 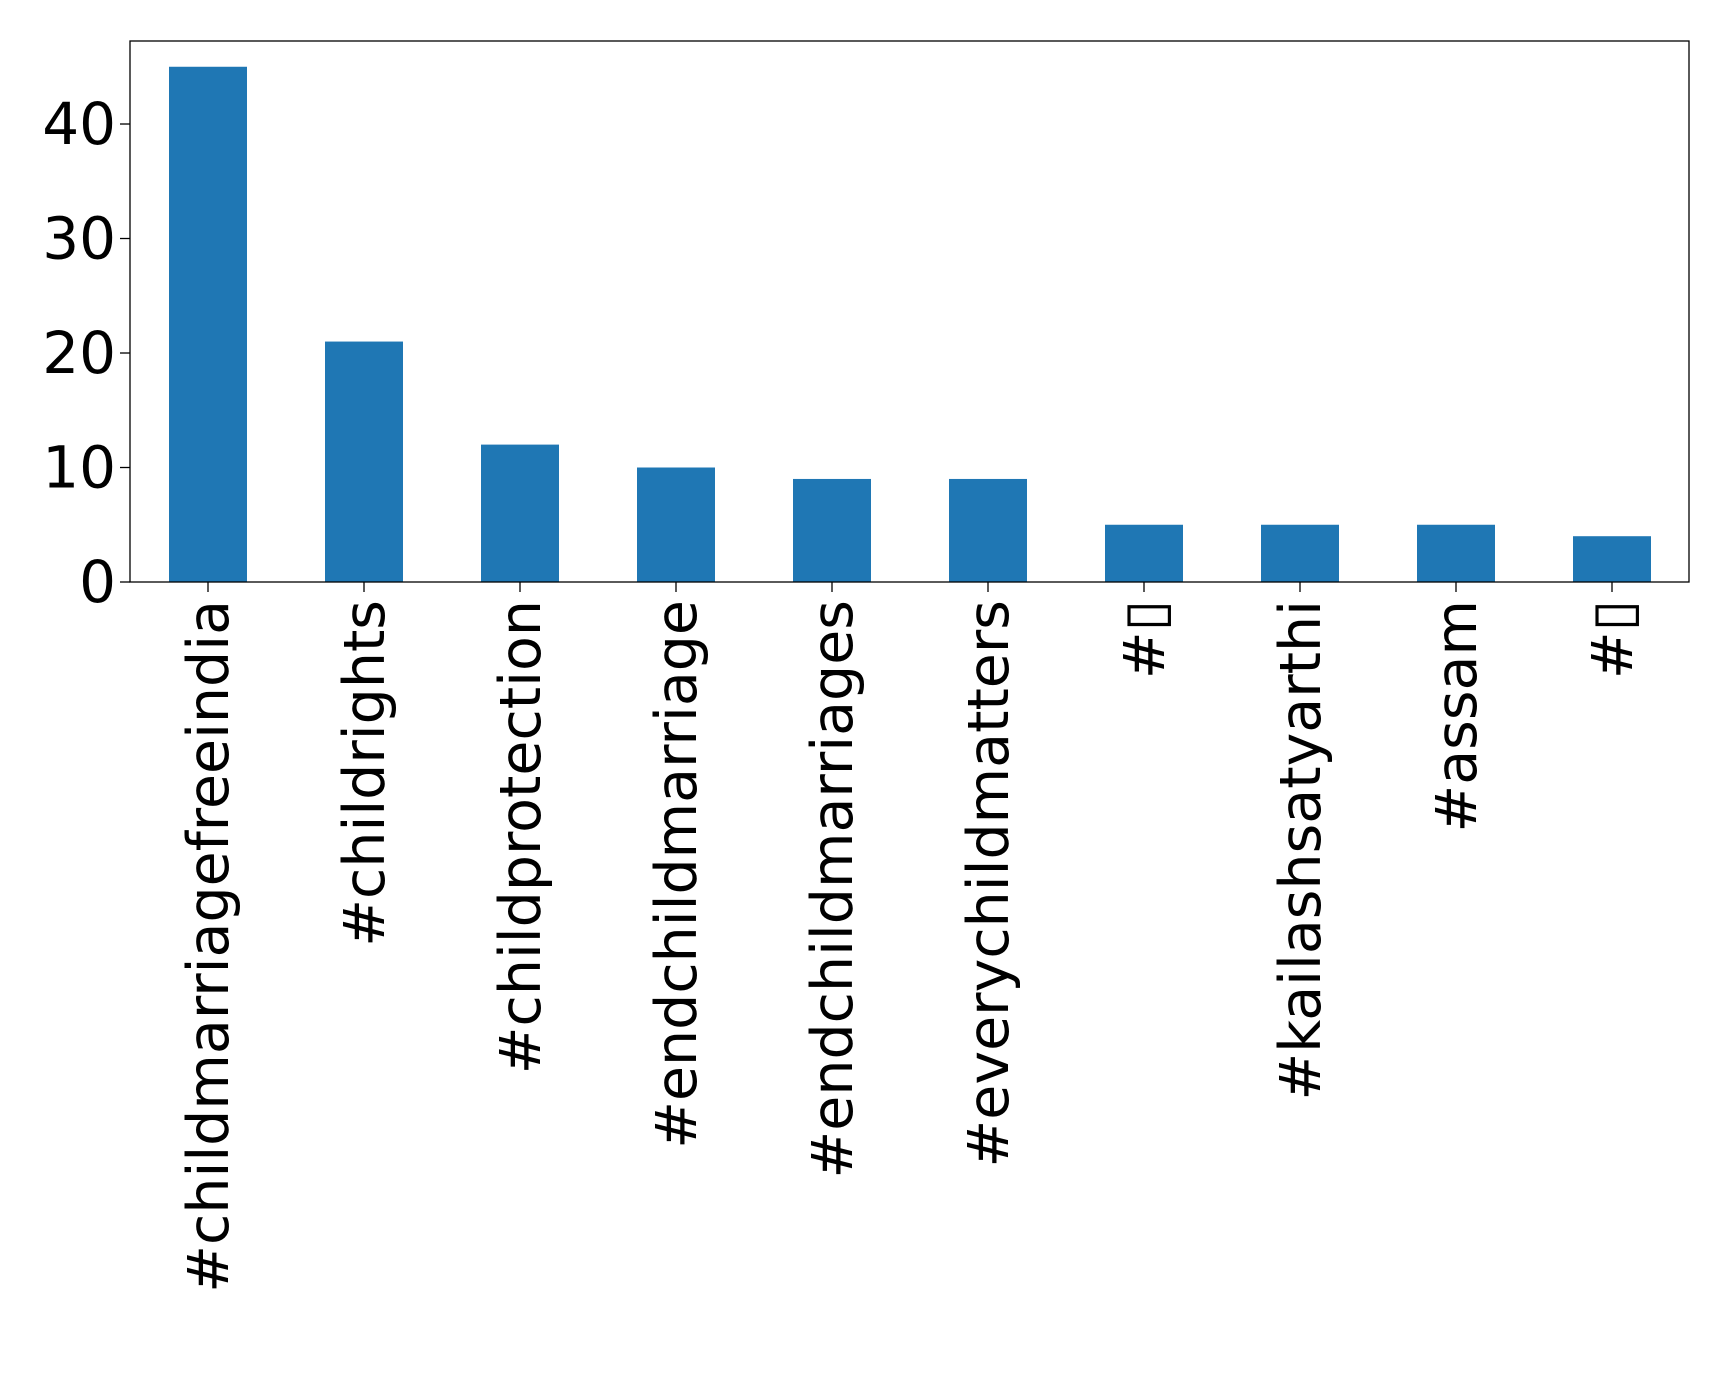 What do you see at coordinates (79, 468) in the screenshot?
I see `y-tick-label: 10` at bounding box center [79, 468].